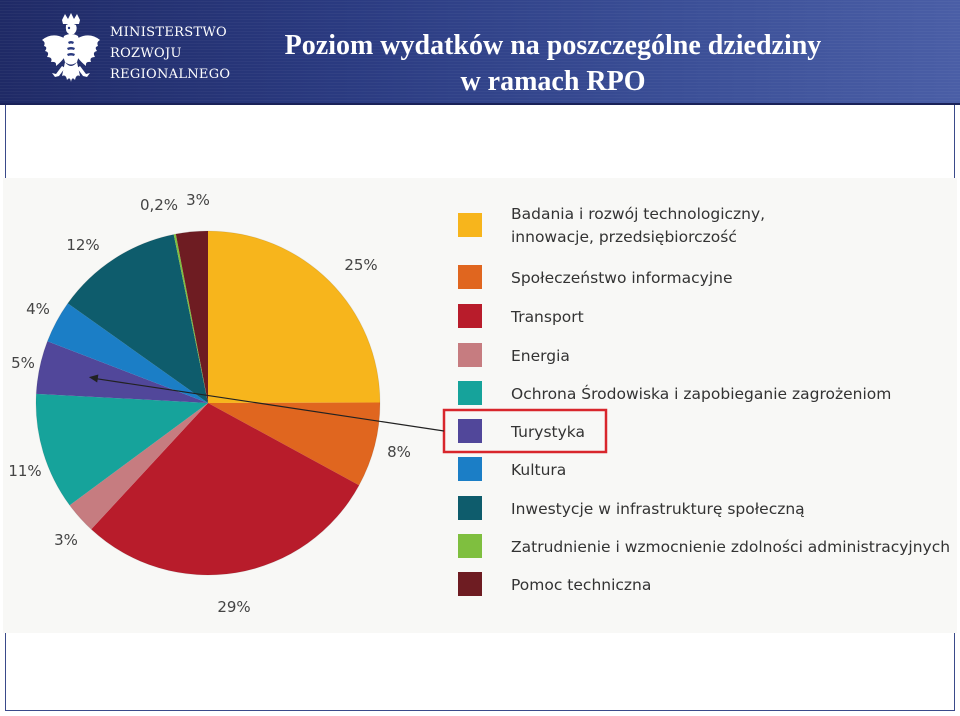 The width and height of the screenshot is (960, 716). I want to click on legend-label-badania-i-rozwoj-technologiczny-innowacje-przedsiebiorczosc-line-1: Badania i rozwój technologiczny,, so click(638, 214).